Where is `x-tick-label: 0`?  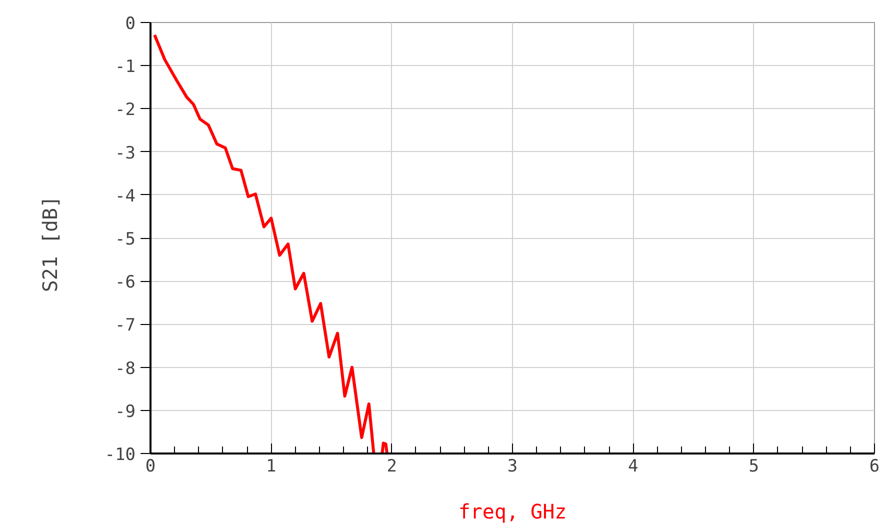 x-tick-label: 0 is located at coordinates (150, 466).